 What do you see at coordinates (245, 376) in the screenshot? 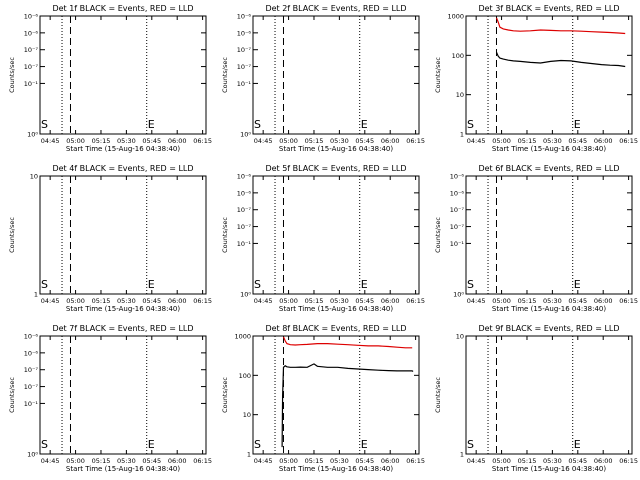
I see `y-tick-label: 100` at bounding box center [245, 376].